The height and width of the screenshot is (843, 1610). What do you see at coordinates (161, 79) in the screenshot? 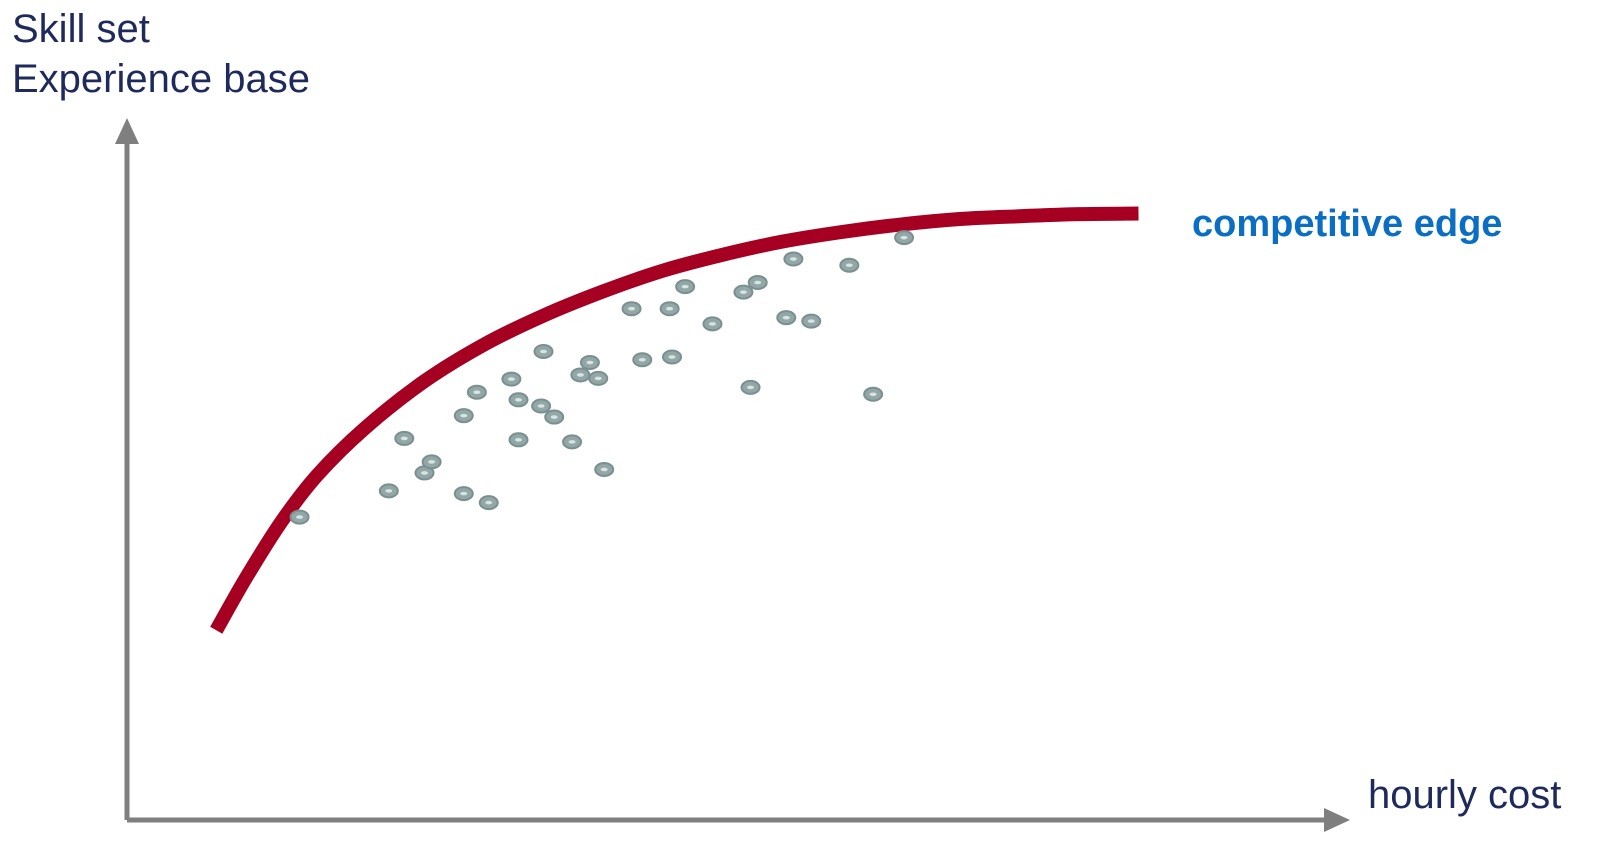
I see `y-axis-label-line-2: Experience base` at bounding box center [161, 79].